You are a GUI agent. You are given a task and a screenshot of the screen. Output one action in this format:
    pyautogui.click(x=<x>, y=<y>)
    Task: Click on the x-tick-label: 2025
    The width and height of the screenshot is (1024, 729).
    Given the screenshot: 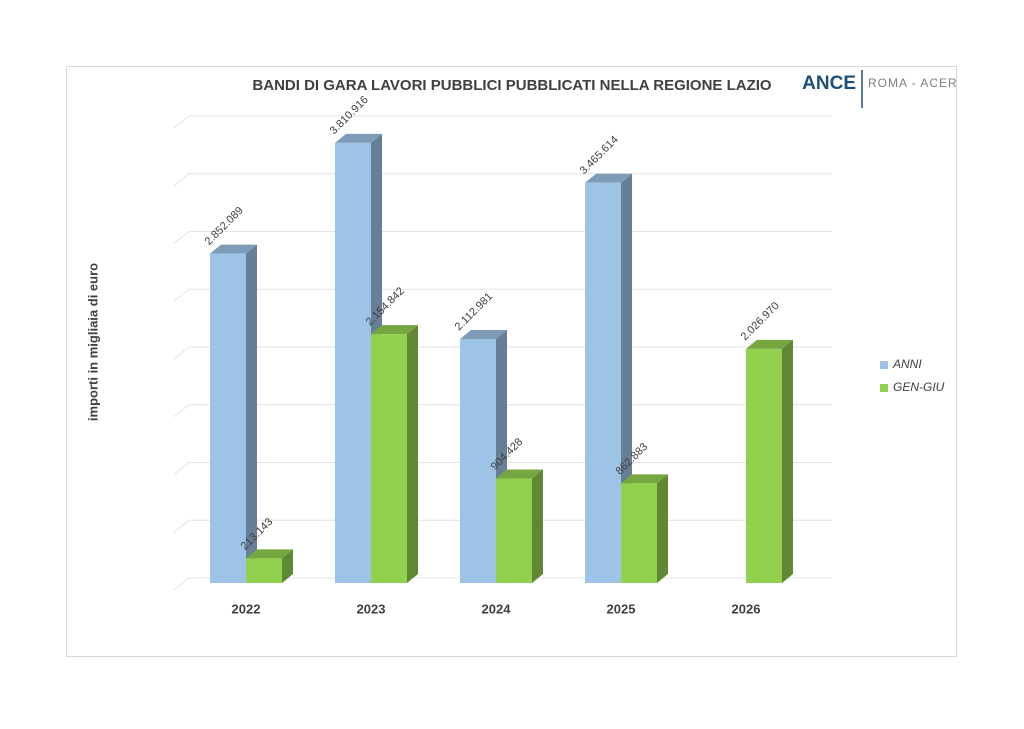 What is the action you would take?
    pyautogui.click(x=621, y=608)
    